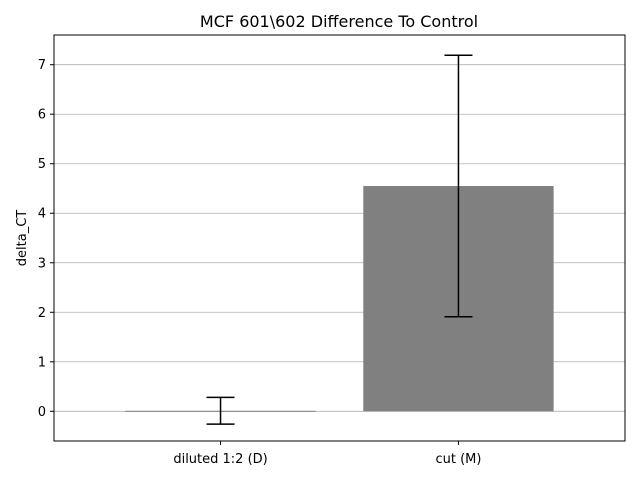  Describe the element at coordinates (42, 412) in the screenshot. I see `y-tick-label: 0` at that location.